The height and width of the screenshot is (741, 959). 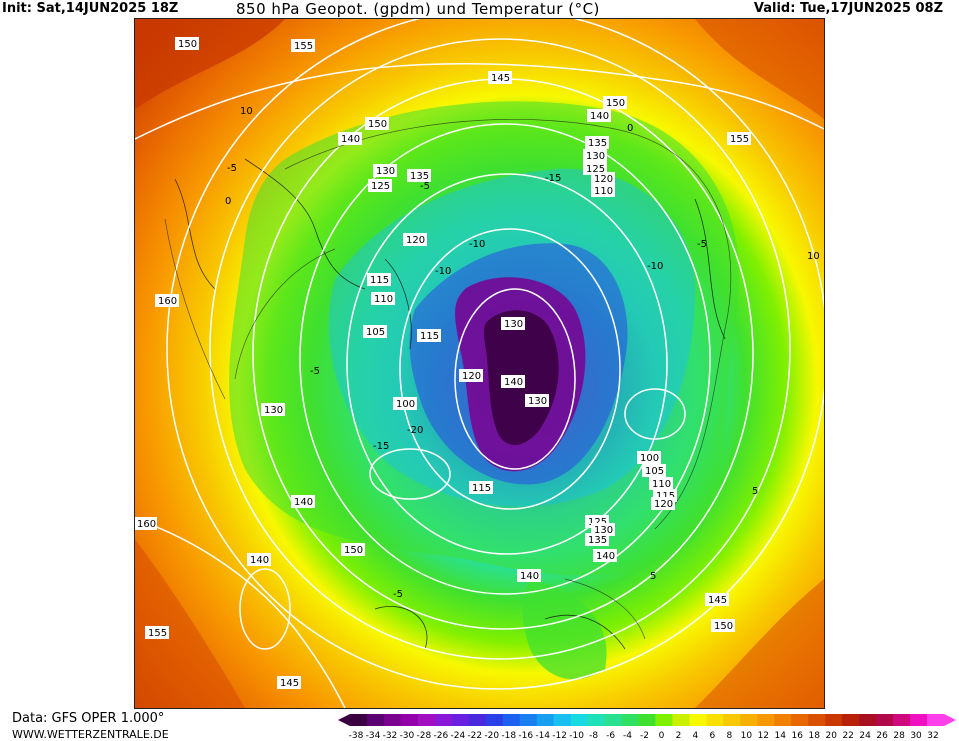 I want to click on geo-label: 110, so click(x=661, y=483).